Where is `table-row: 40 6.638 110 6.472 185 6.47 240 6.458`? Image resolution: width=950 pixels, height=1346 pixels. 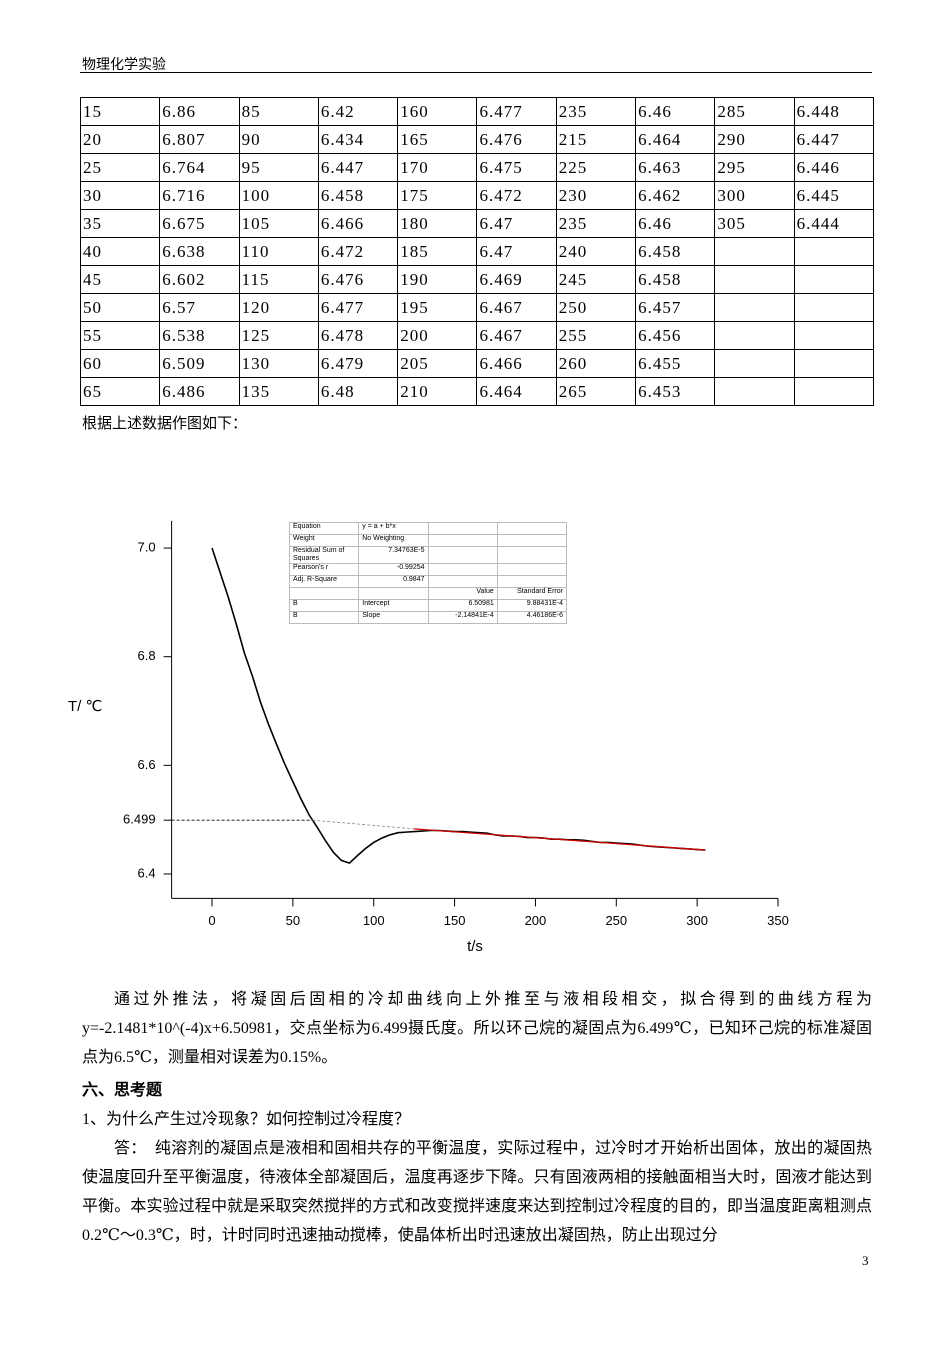 table-row: 40 6.638 110 6.472 185 6.47 240 6.458 is located at coordinates (477, 251).